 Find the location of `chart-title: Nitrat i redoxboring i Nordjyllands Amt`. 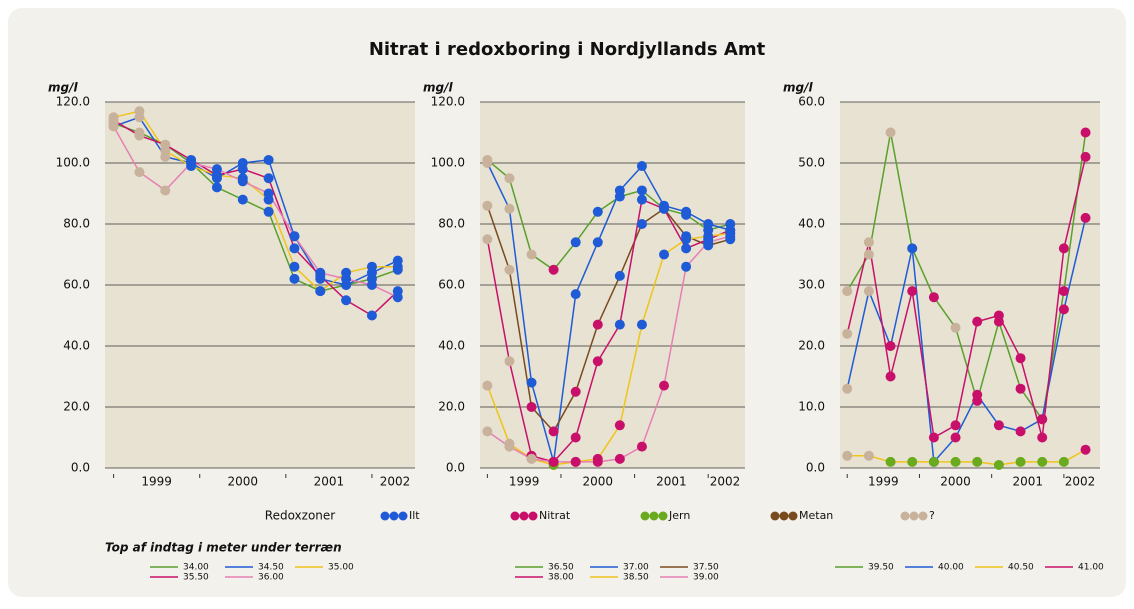

chart-title: Nitrat i redoxboring i Nordjyllands Amt is located at coordinates (567, 49).